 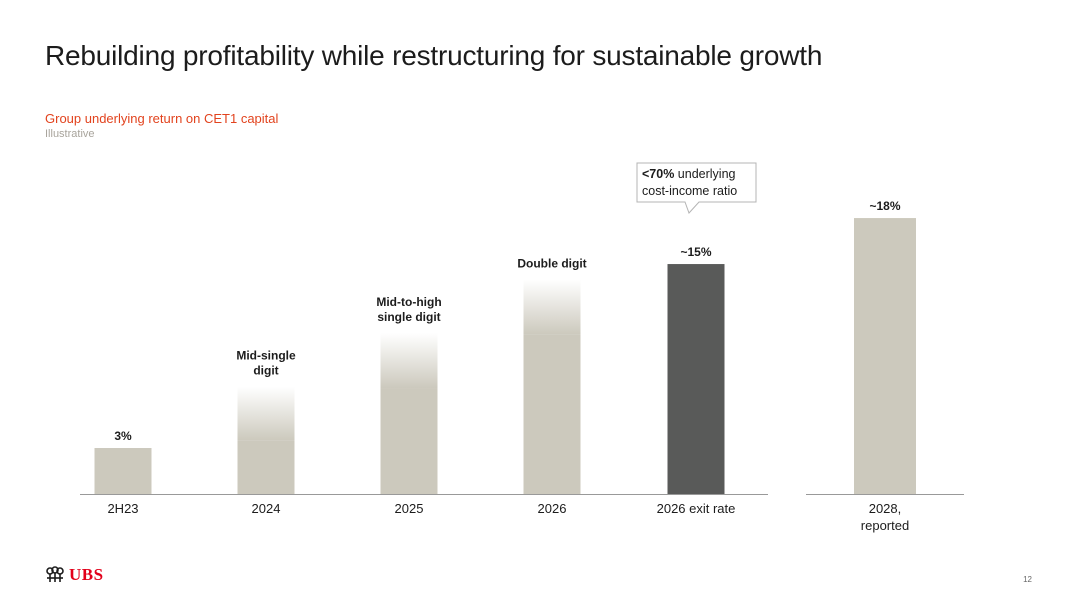 I want to click on data-label: ~18%, so click(x=884, y=206).